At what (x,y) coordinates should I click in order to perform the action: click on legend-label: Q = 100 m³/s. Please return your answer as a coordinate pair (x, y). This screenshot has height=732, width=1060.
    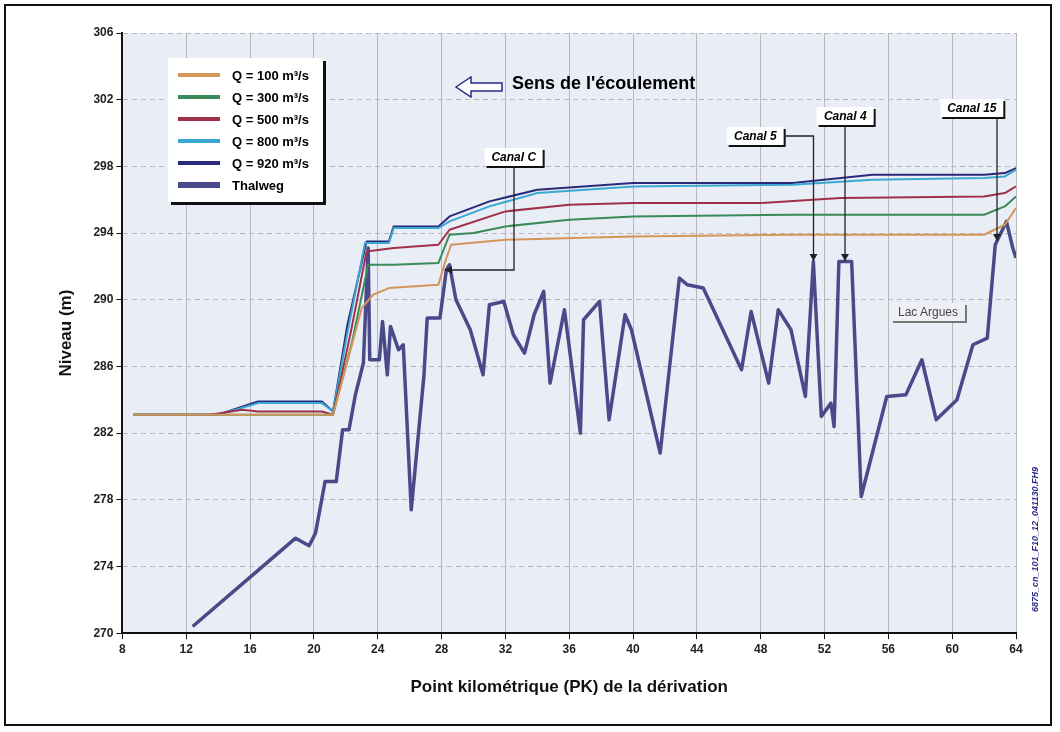
    Looking at the image, I should click on (270, 75).